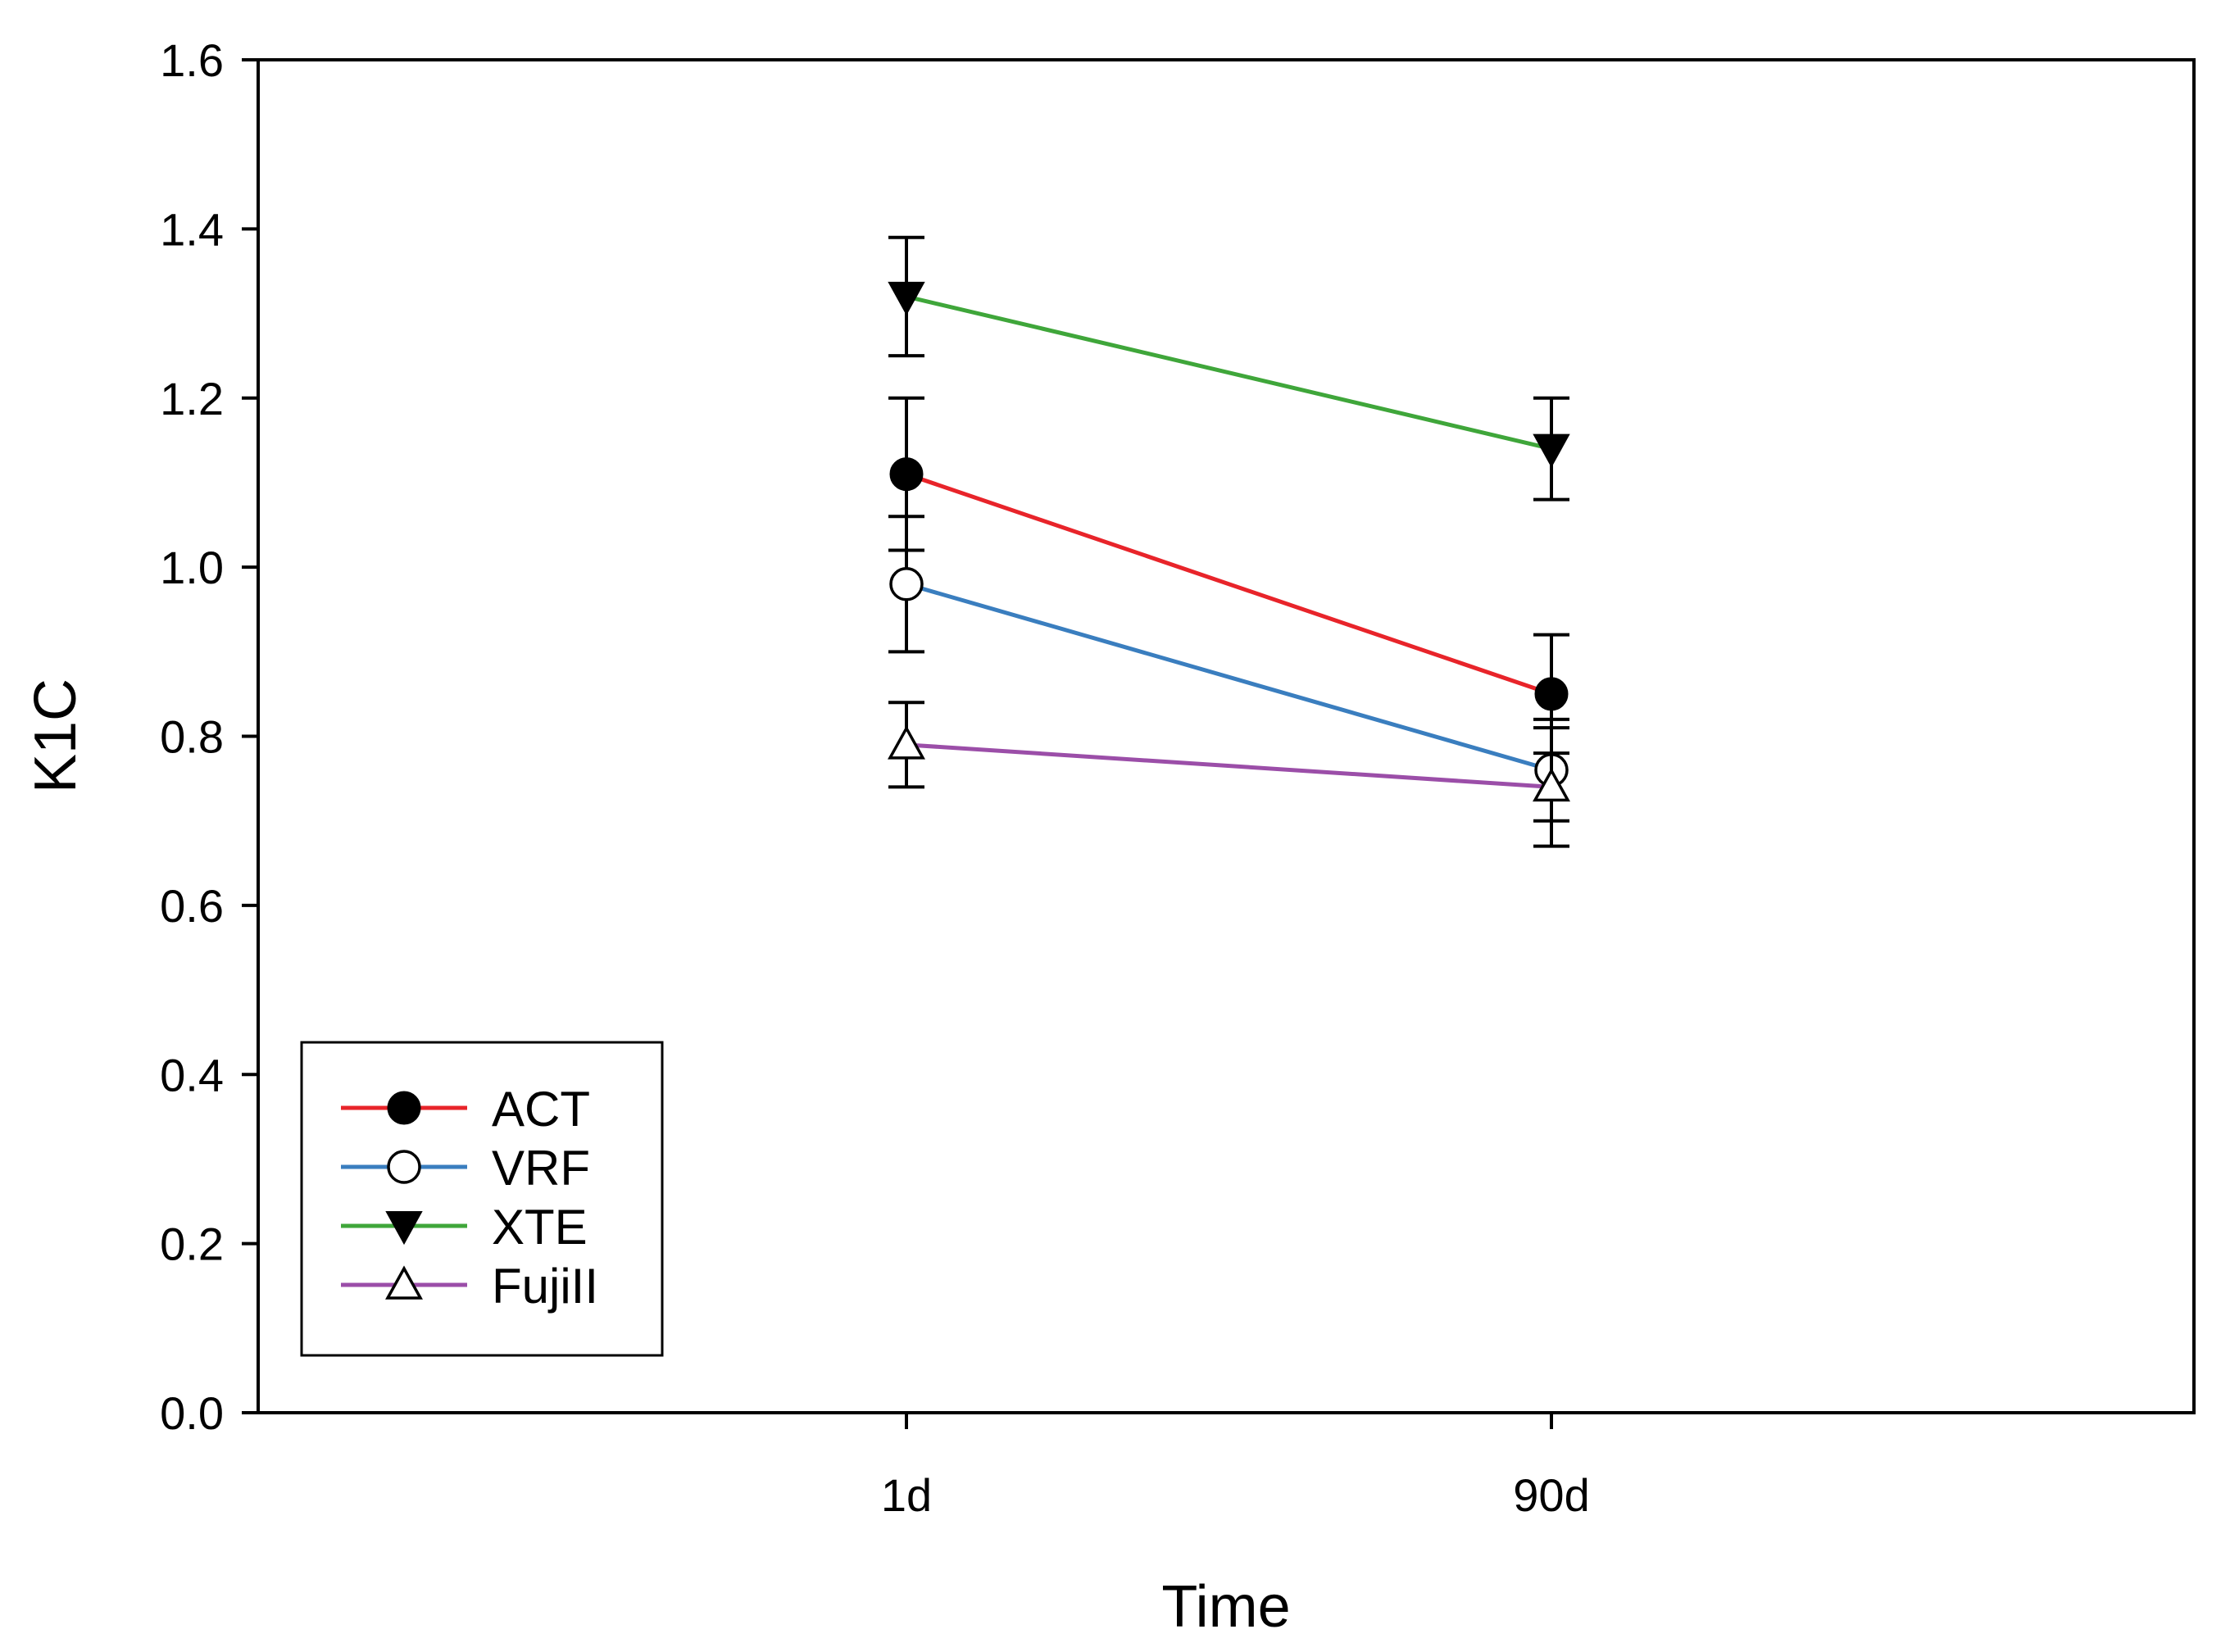 The width and height of the screenshot is (2221, 1652). I want to click on y-tick-label: 0.8, so click(192, 737).